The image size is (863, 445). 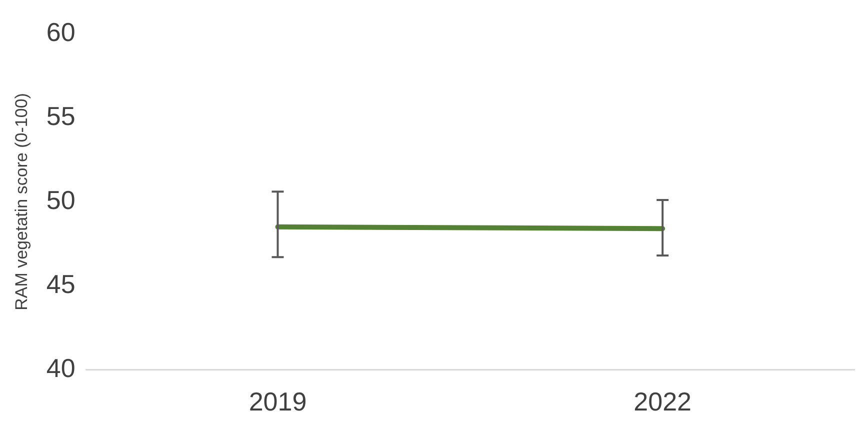 I want to click on x-tick-label: 2022, so click(x=663, y=401).